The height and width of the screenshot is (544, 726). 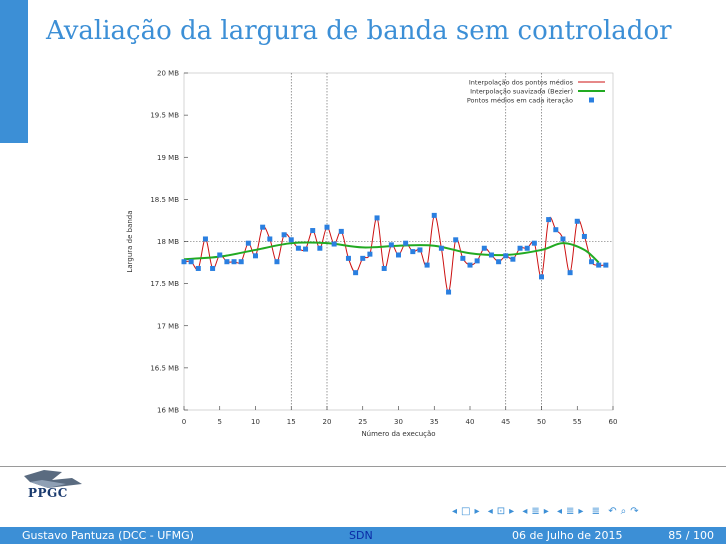 I want to click on interpolation-series-line, so click(x=394, y=253).